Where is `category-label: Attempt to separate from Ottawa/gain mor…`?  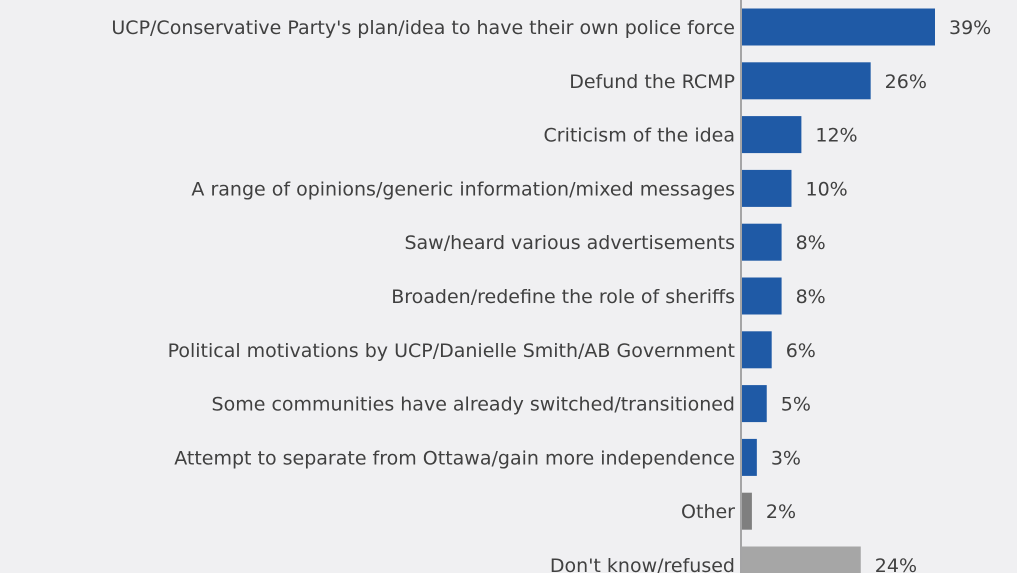 category-label: Attempt to separate from Ottawa/gain mor… is located at coordinates (454, 458).